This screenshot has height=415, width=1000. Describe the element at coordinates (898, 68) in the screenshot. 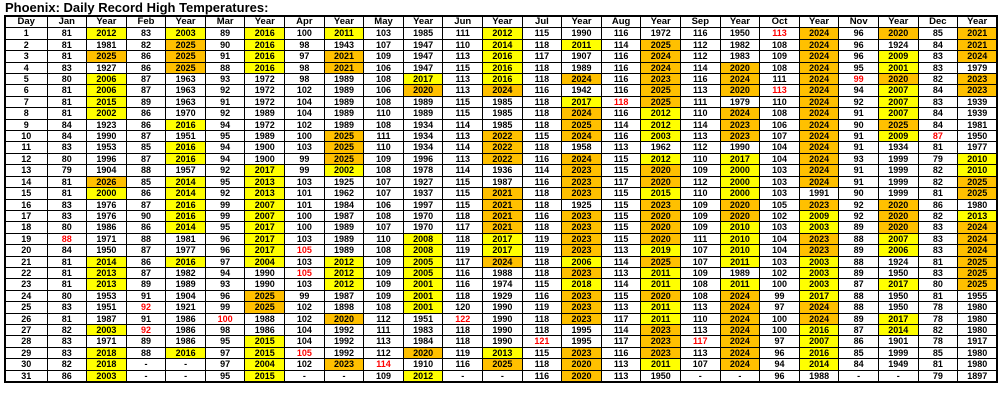

I see `year-cell: 2001` at that location.